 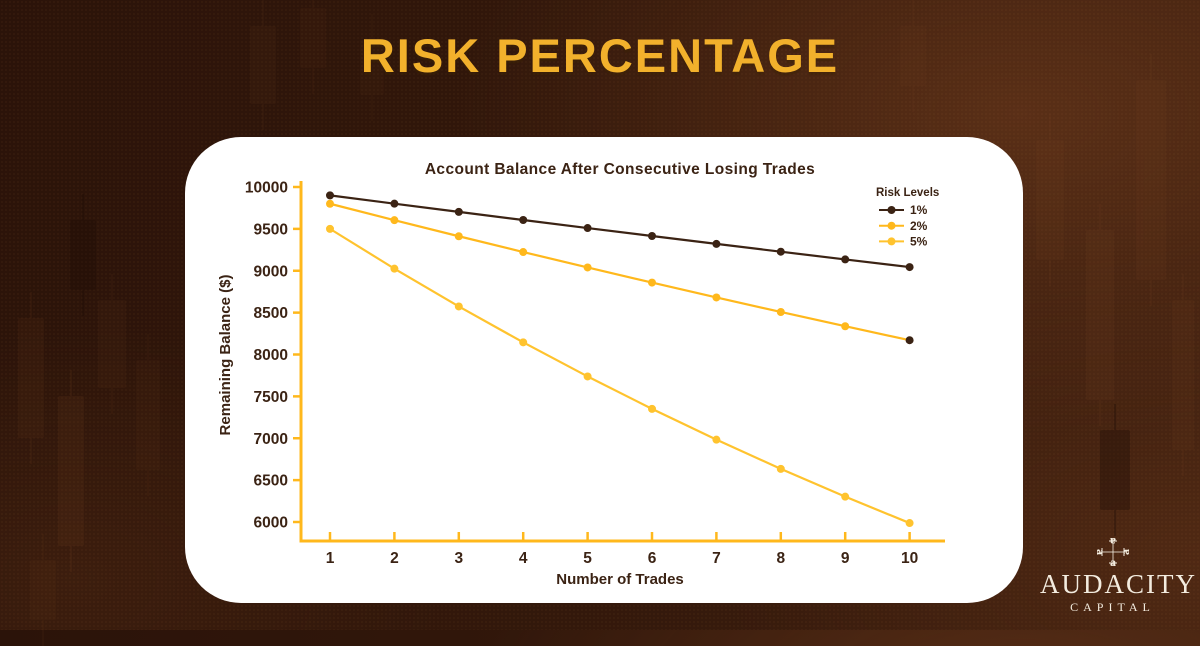 I want to click on series-line-2%, so click(x=619, y=272).